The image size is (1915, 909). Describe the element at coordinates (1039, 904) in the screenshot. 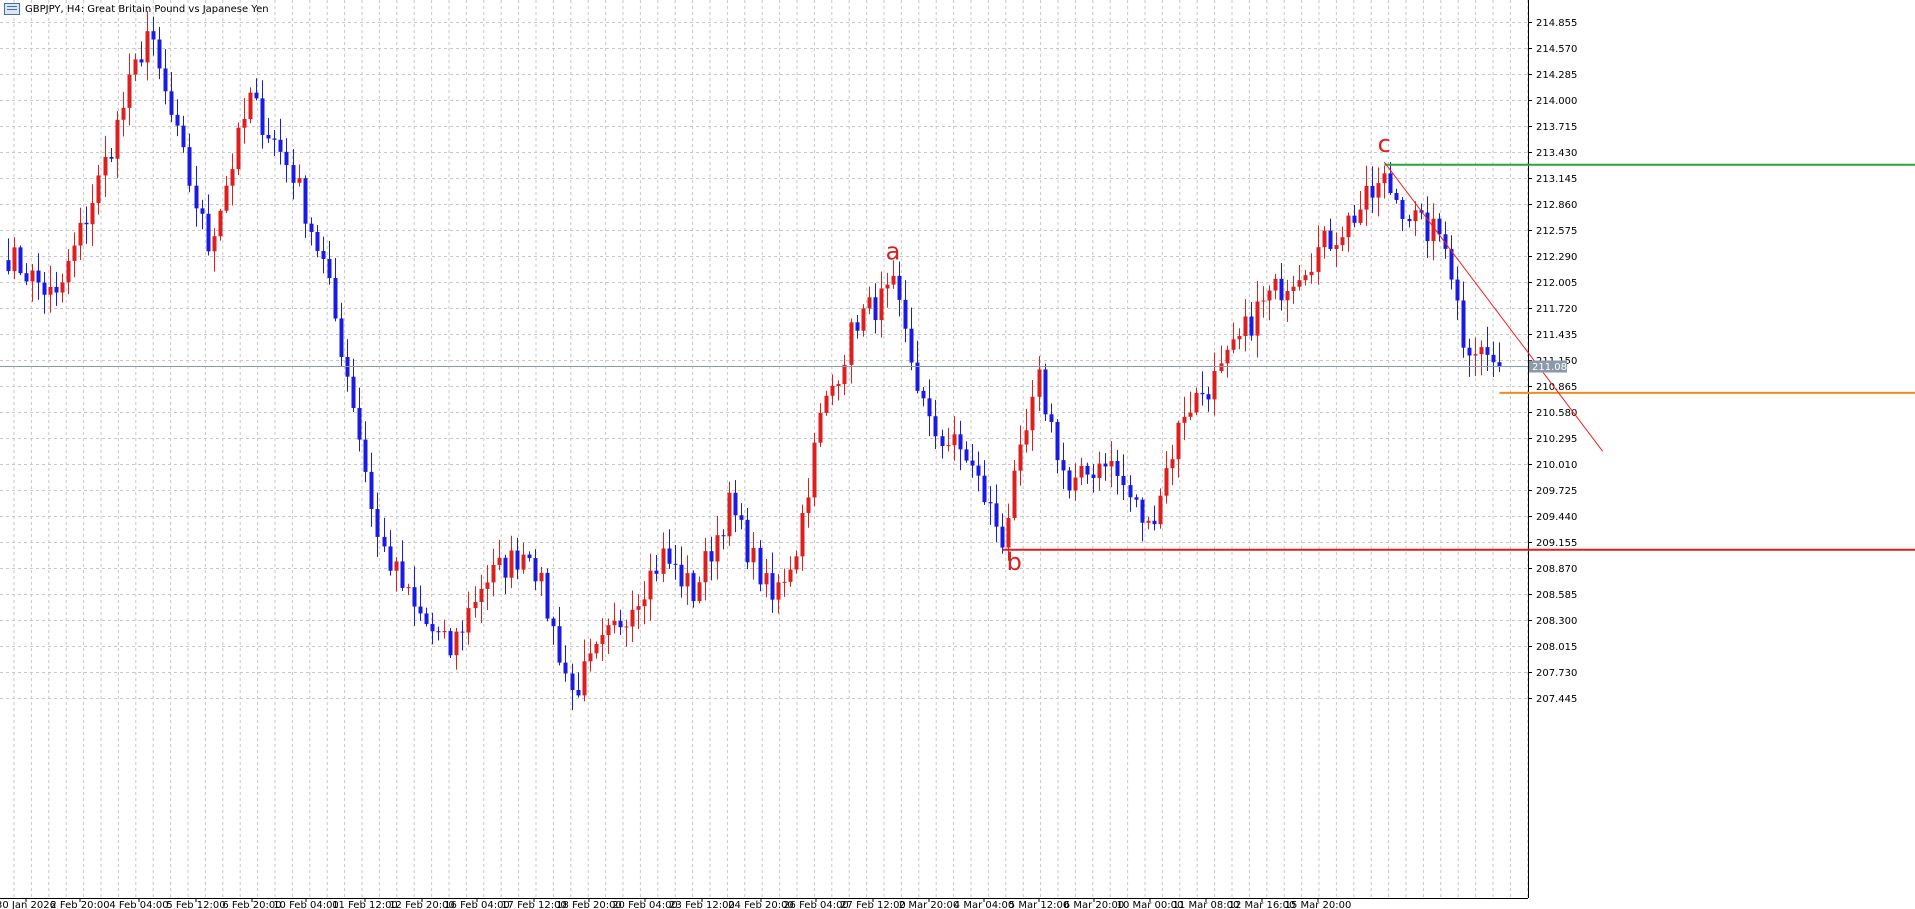

I see `x-axis-tick-label: 5 Mar 12:00` at that location.